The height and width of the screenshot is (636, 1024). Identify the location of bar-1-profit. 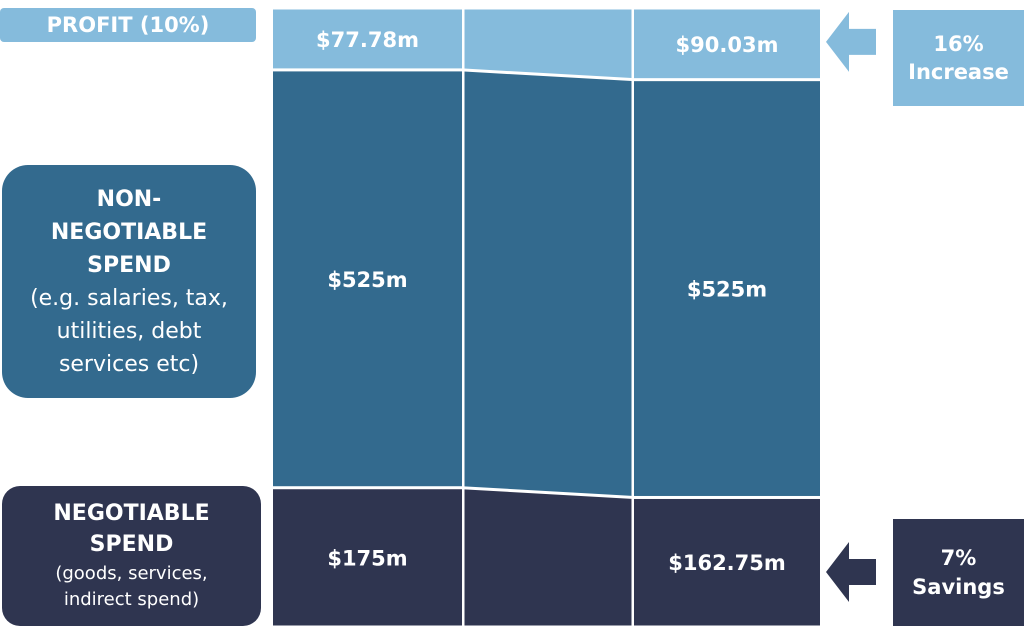
(367, 39).